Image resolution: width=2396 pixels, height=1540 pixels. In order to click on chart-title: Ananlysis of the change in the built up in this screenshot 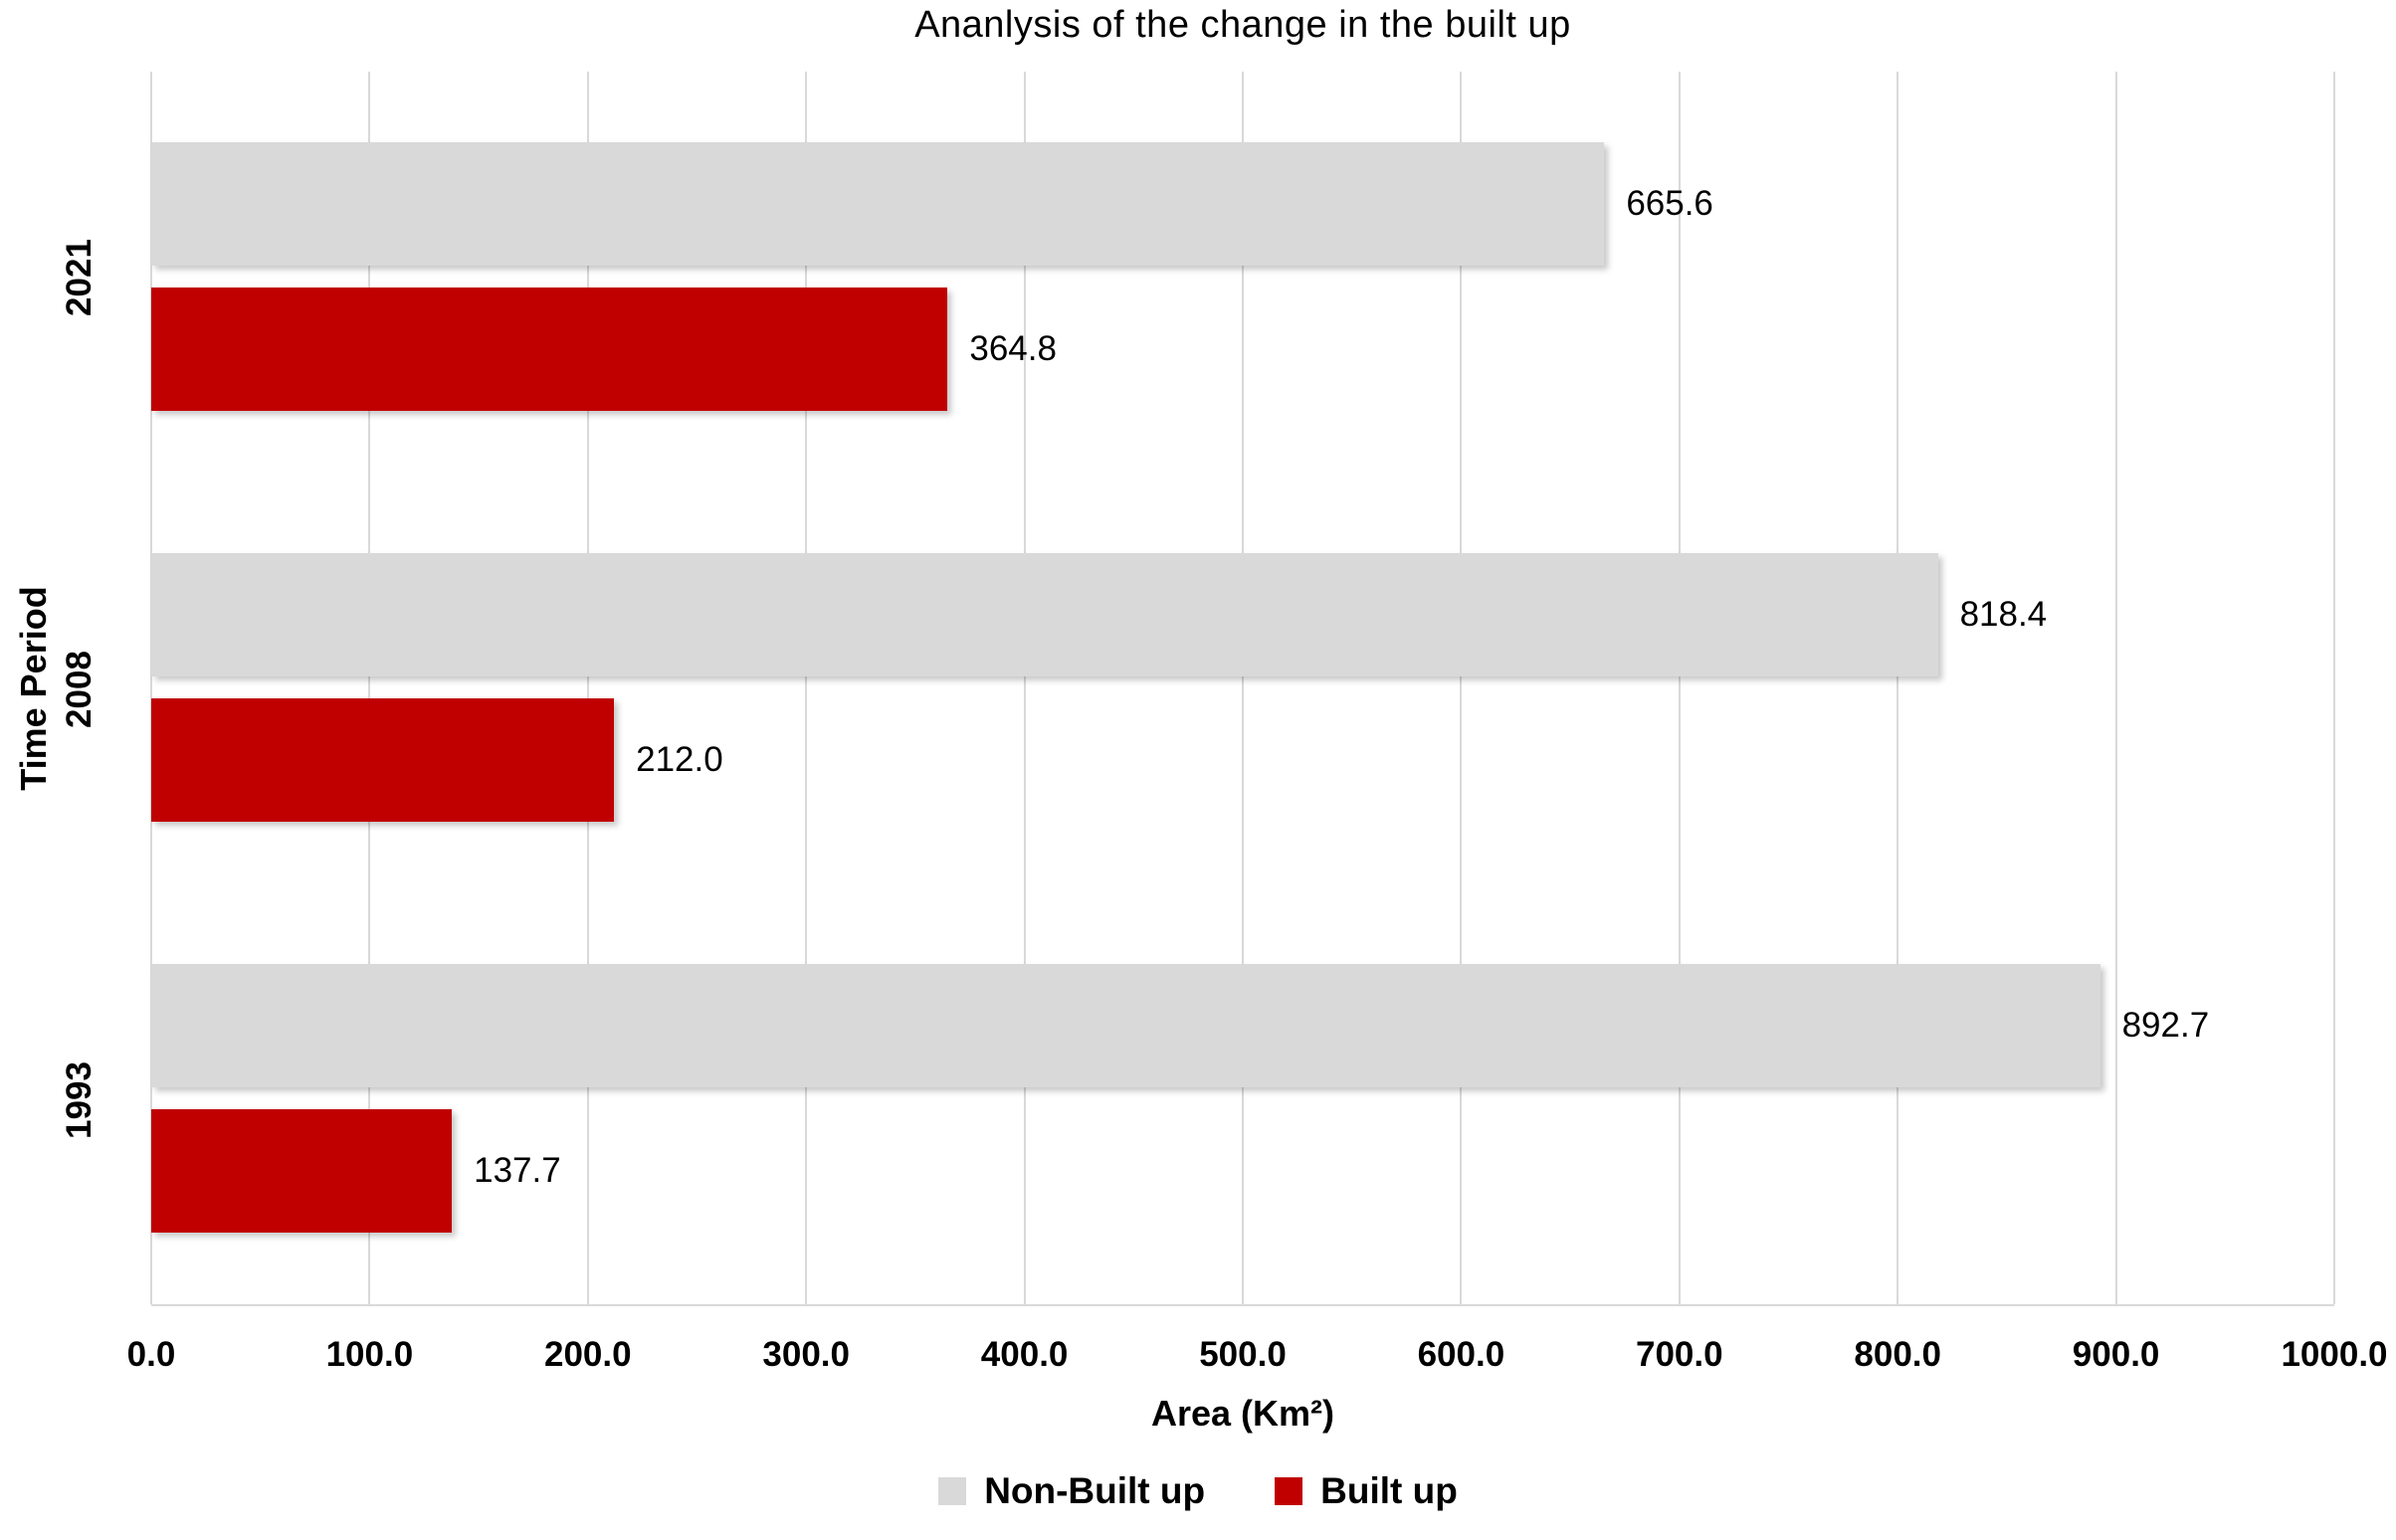, I will do `click(1242, 25)`.